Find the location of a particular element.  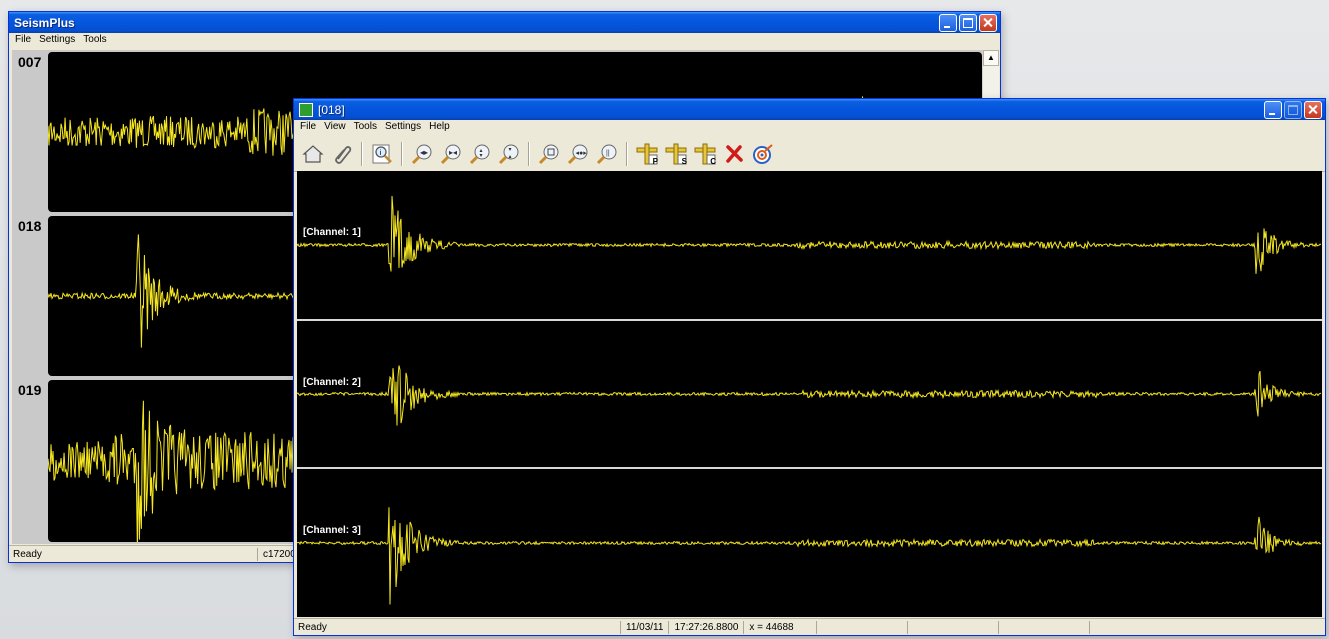

zoom-horizontal-in-icon: ◂▸ is located at coordinates (422, 154).